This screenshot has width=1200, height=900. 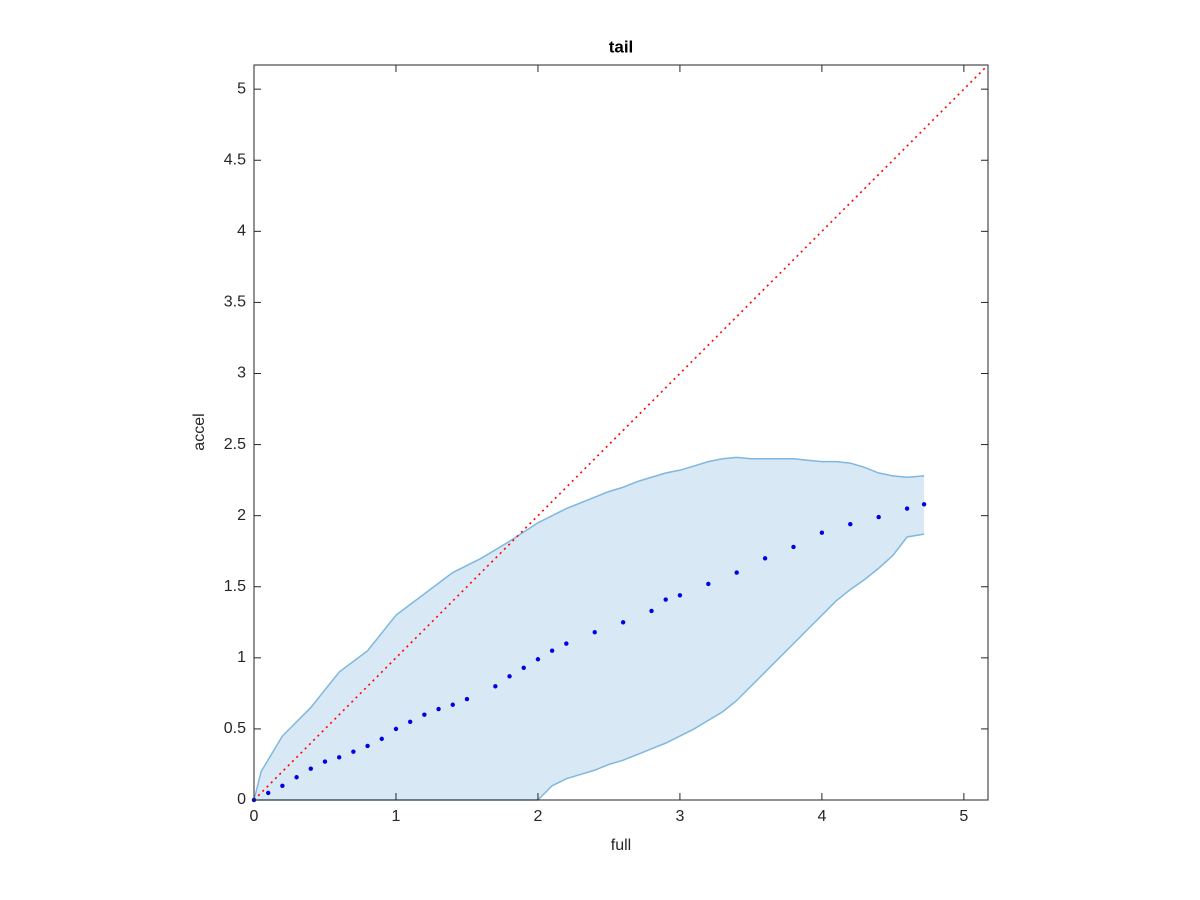 What do you see at coordinates (396, 816) in the screenshot?
I see `x-tick-label: 1` at bounding box center [396, 816].